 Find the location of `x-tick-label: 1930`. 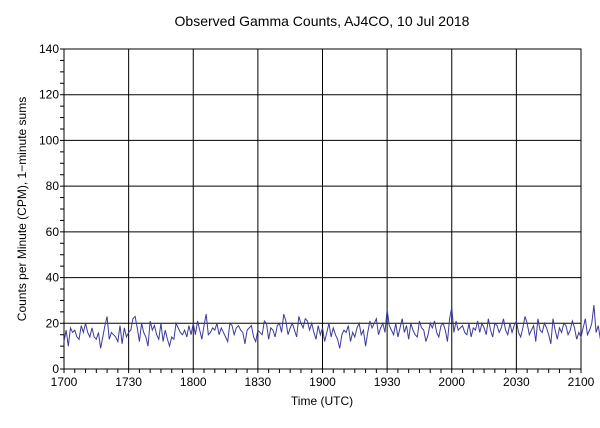

x-tick-label: 1930 is located at coordinates (387, 382).